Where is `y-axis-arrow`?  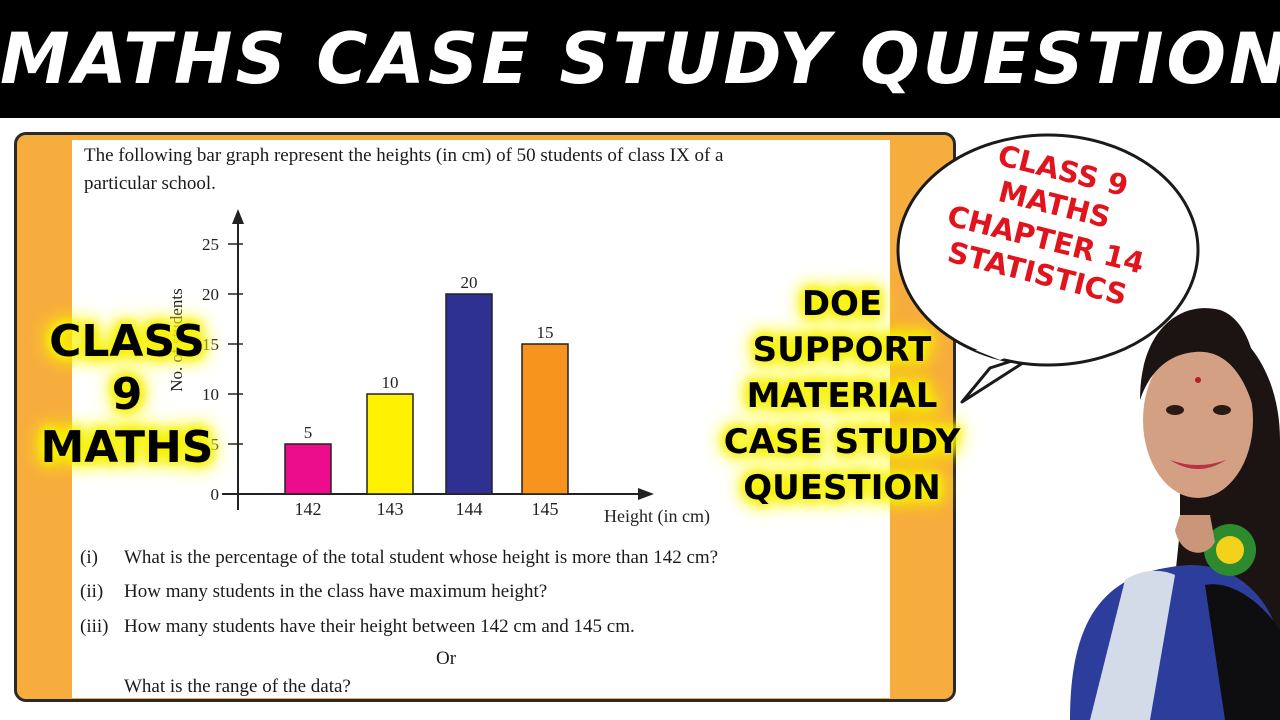
y-axis-arrow is located at coordinates (238, 216).